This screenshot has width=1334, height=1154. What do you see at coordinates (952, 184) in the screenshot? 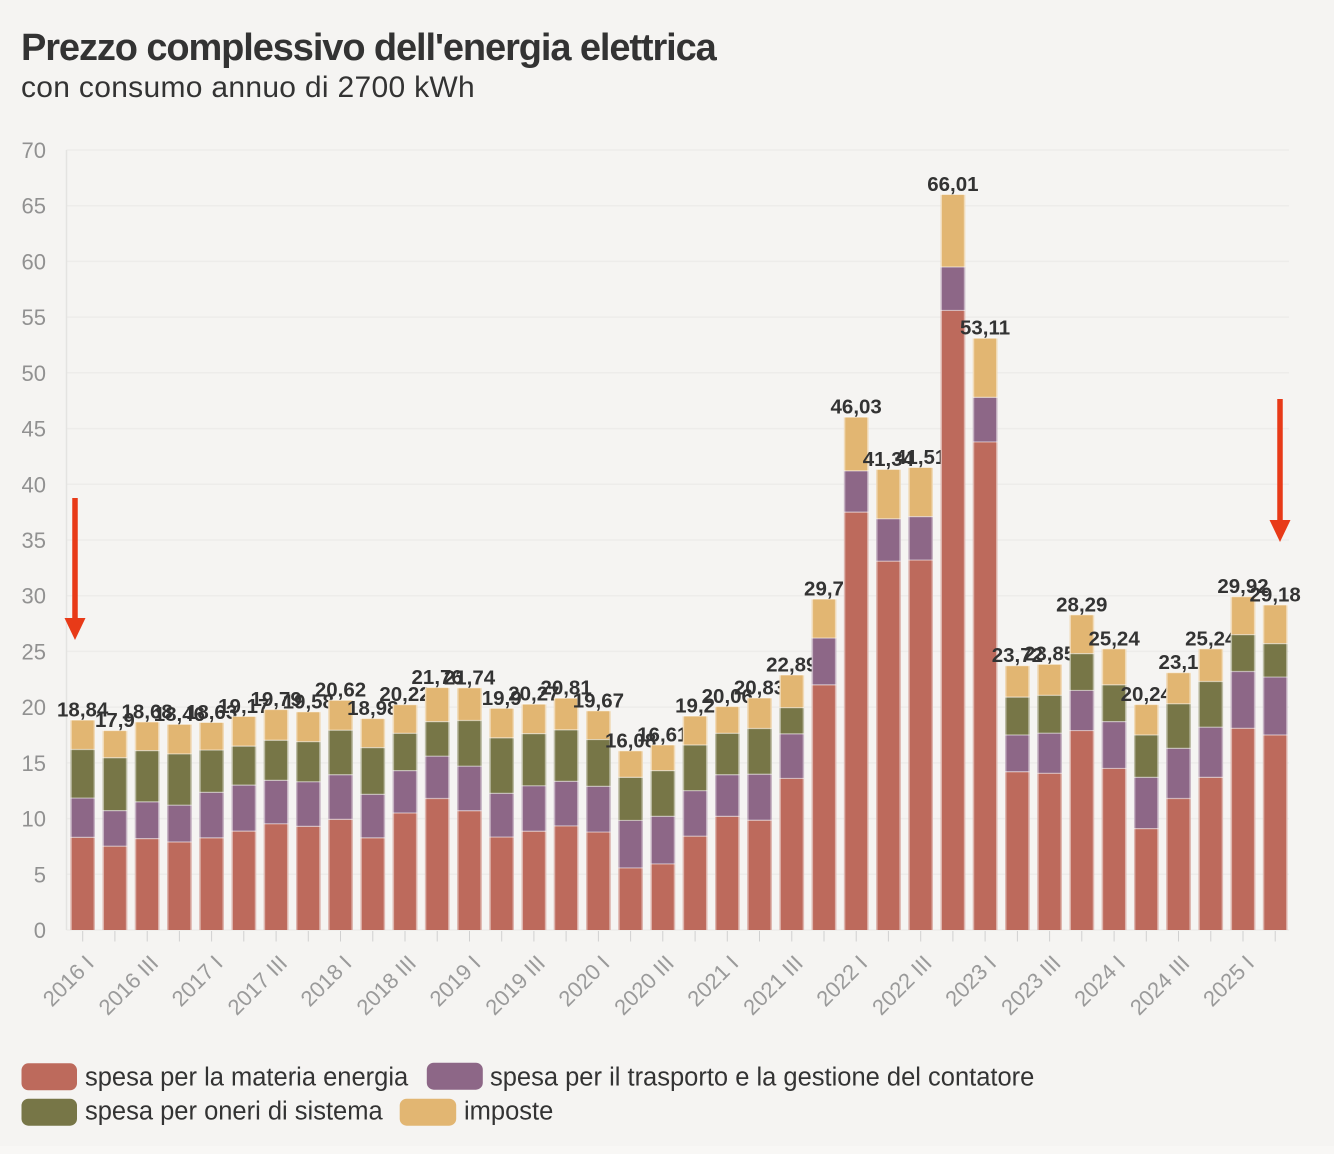
I see `svg-text: 66,01` at bounding box center [952, 184].